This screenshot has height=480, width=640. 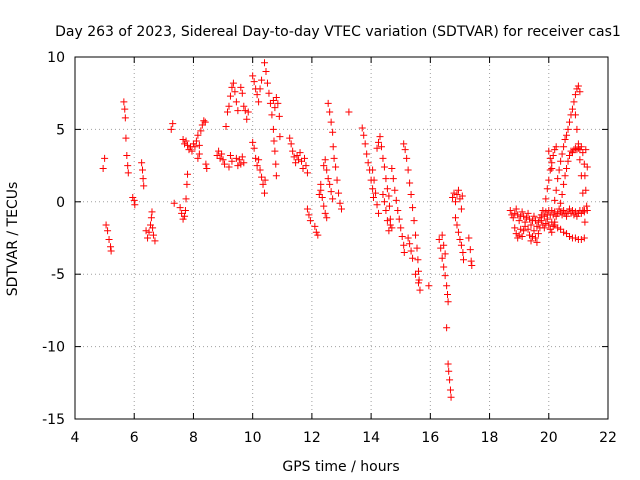 What do you see at coordinates (430, 438) in the screenshot?
I see `x-tick-label: 16` at bounding box center [430, 438].